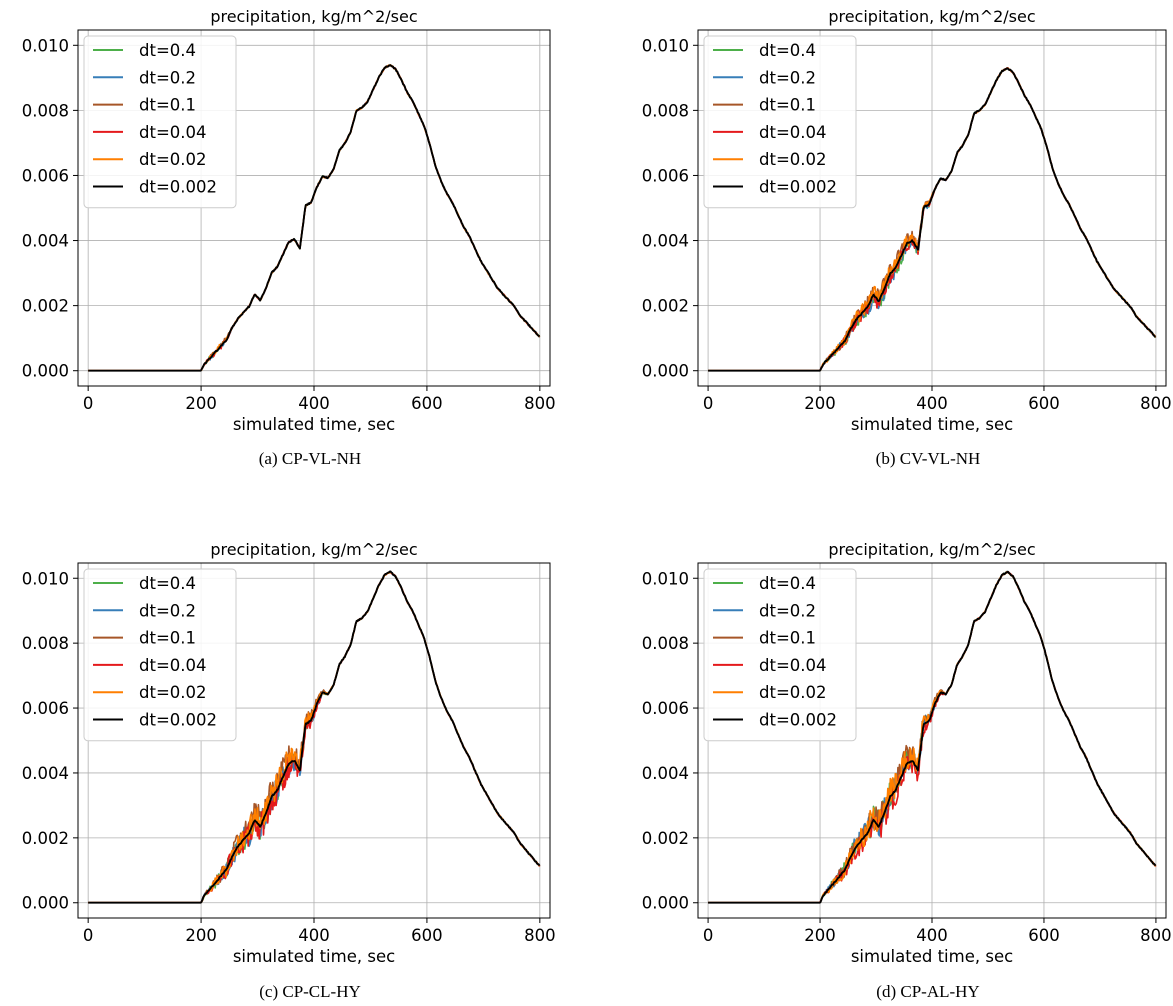 Image resolution: width=1173 pixels, height=1006 pixels. What do you see at coordinates (310, 458) in the screenshot?
I see `subfigure-caption: (a) CP-VL-NH` at bounding box center [310, 458].